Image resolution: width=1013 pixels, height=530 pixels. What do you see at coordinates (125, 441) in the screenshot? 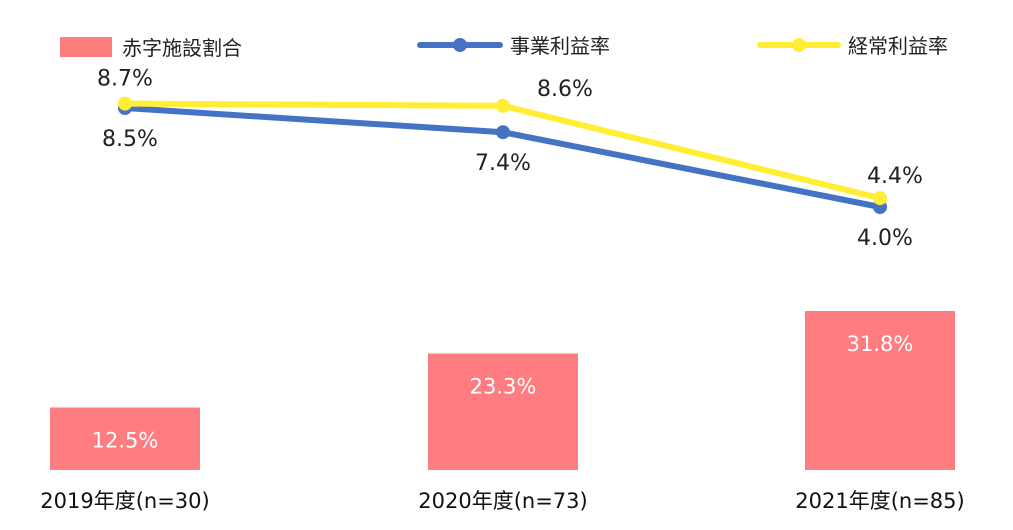
I see `bar-label-1: 12.5%` at bounding box center [125, 441].